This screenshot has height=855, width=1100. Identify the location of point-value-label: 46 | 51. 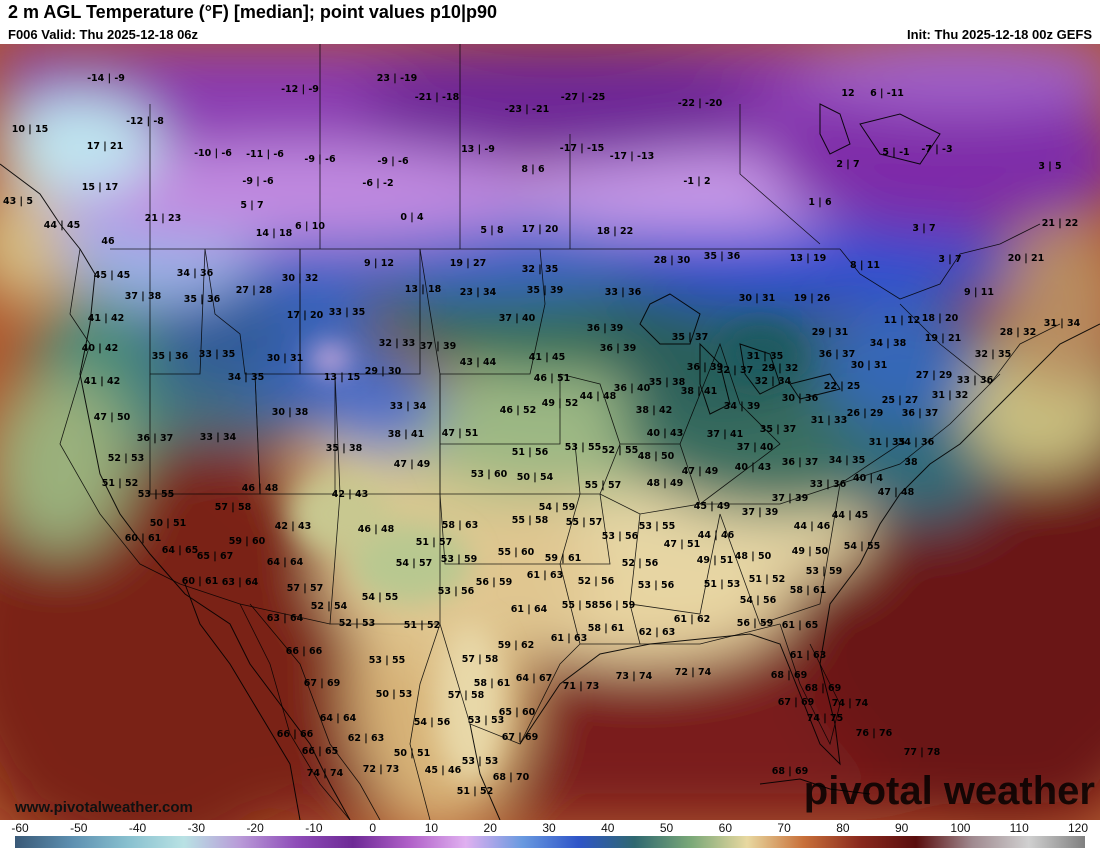
(552, 378).